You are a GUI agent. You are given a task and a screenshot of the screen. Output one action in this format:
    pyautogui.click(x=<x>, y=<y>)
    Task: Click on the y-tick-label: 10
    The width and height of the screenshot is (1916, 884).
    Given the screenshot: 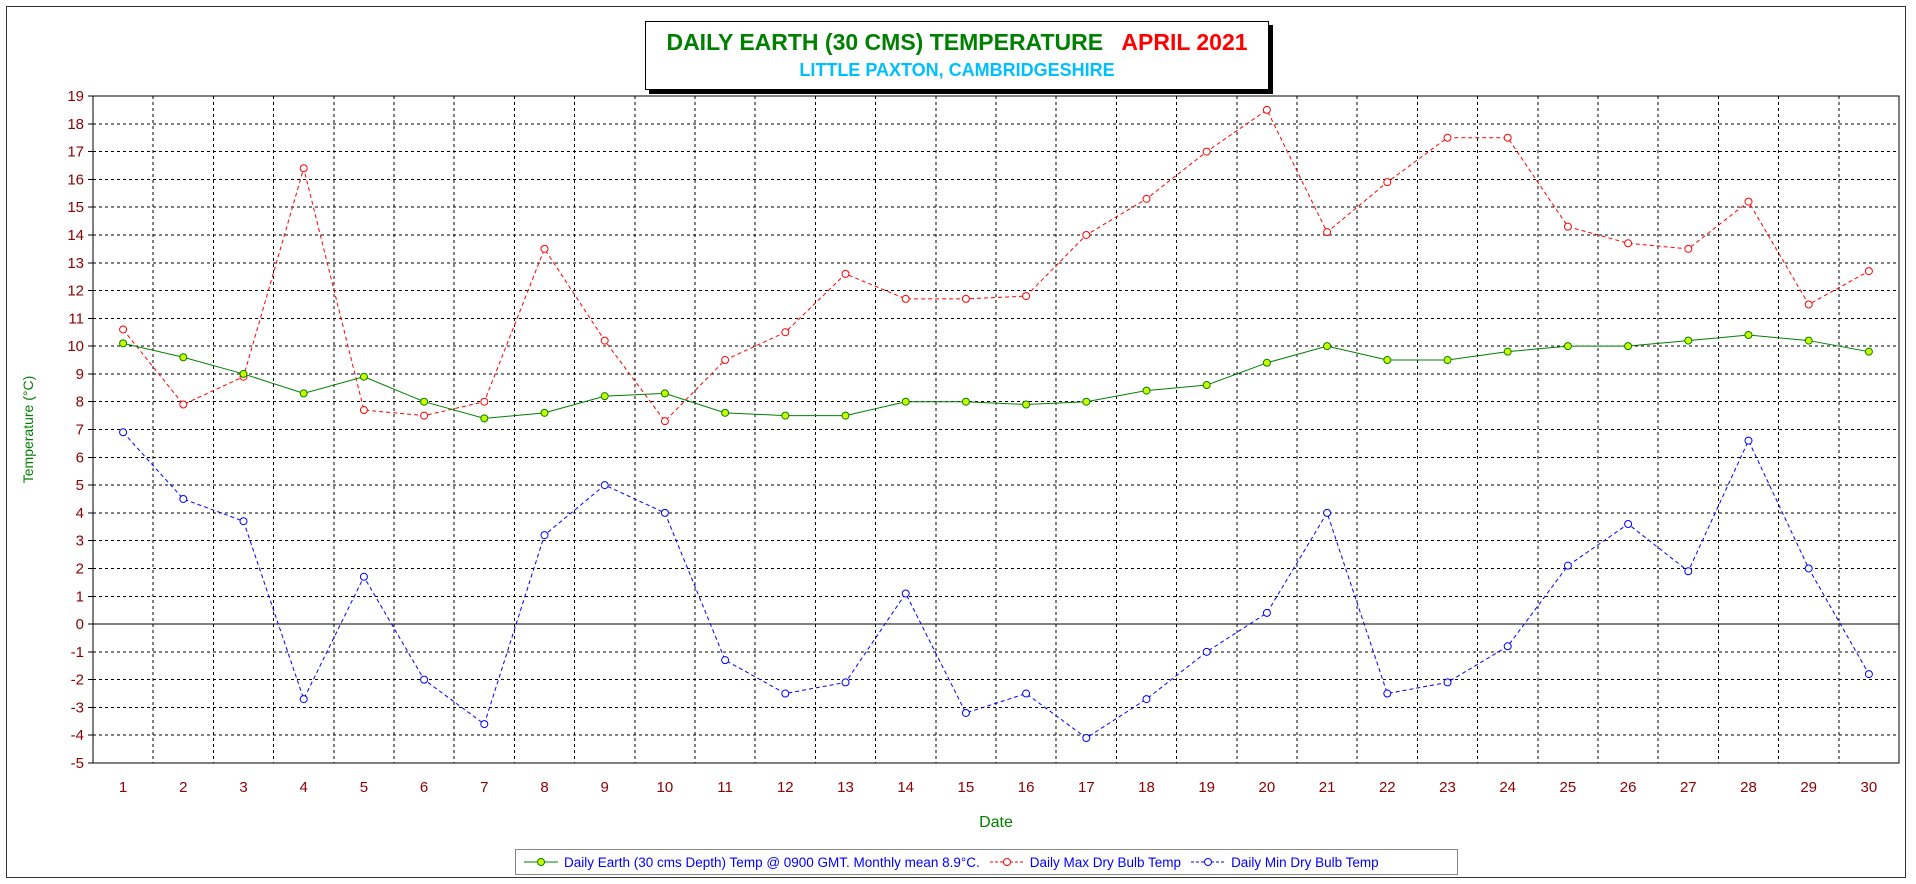 What is the action you would take?
    pyautogui.click(x=75, y=346)
    